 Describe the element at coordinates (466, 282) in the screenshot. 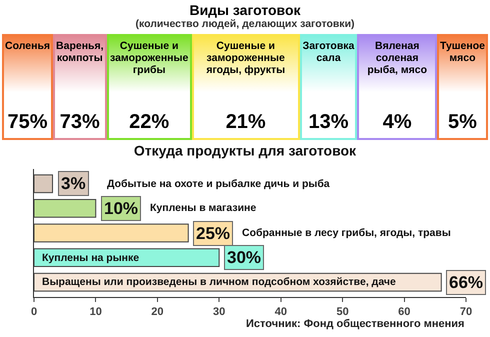

I see `data-label: 66%` at that location.